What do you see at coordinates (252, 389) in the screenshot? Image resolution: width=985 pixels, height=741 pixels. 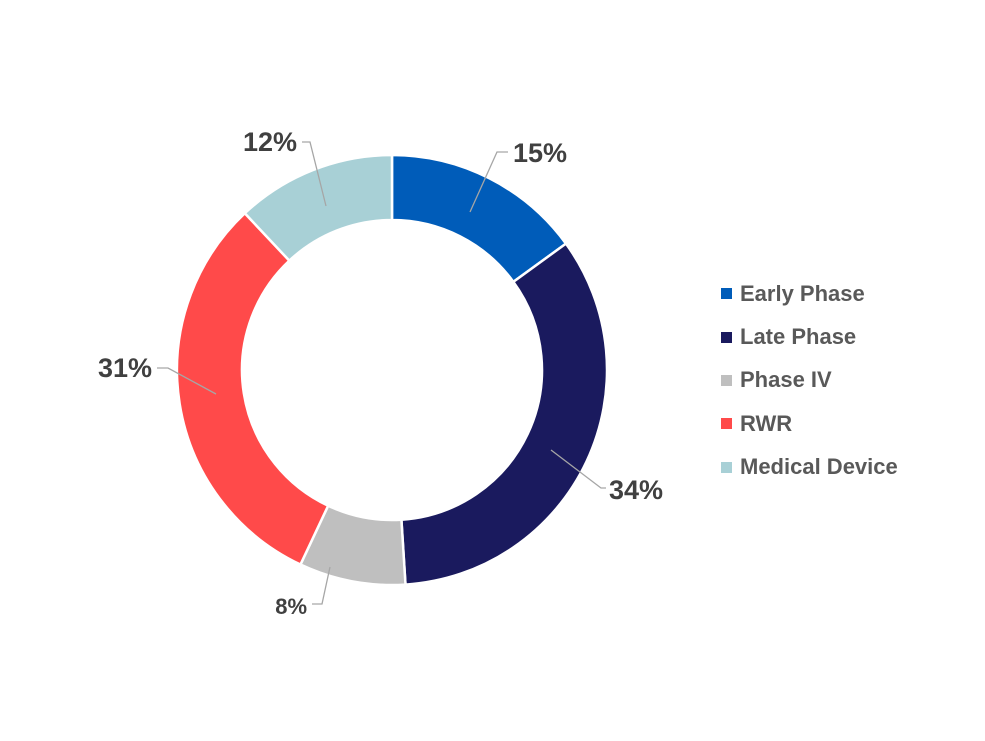 I see `donut-slice-rwr` at bounding box center [252, 389].